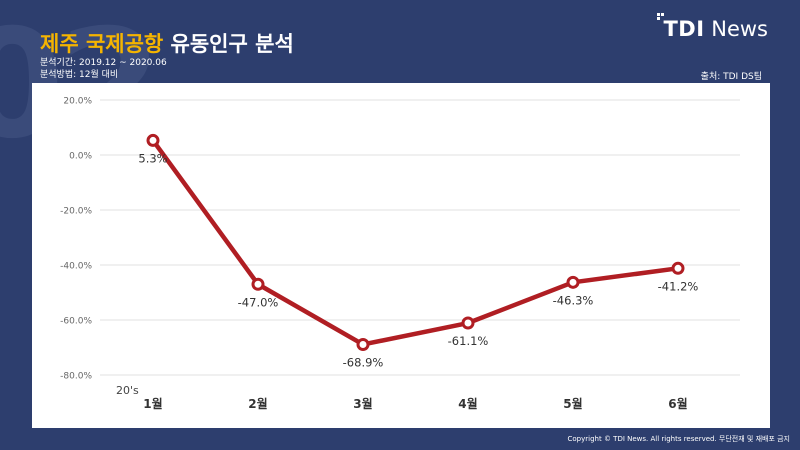 The width and height of the screenshot is (800, 450). I want to click on logo-light: News, so click(739, 29).